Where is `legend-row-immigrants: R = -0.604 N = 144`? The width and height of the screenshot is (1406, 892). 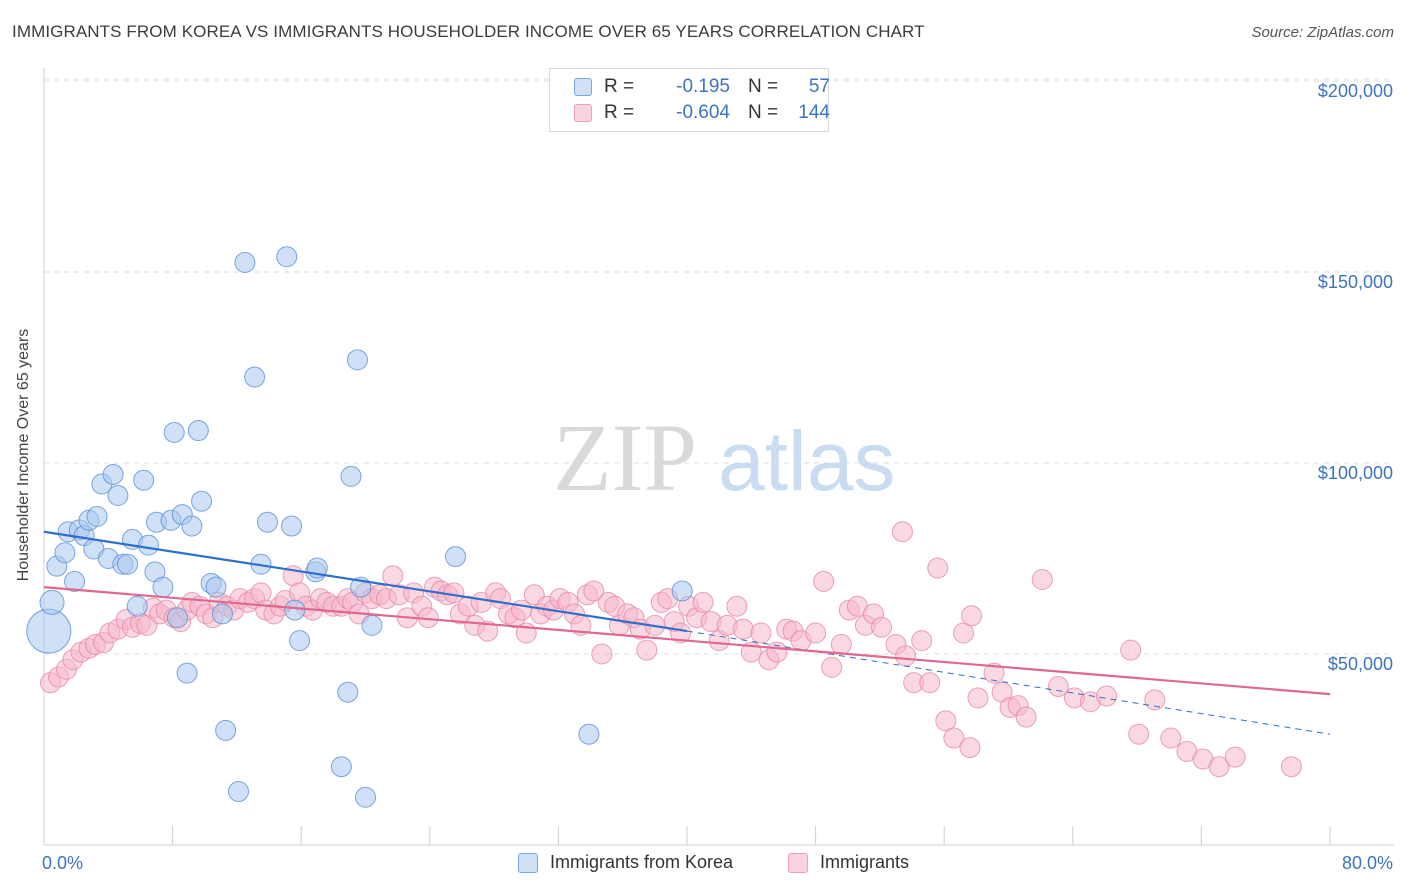 legend-row-immigrants: R = -0.604 N = 144 is located at coordinates (702, 113).